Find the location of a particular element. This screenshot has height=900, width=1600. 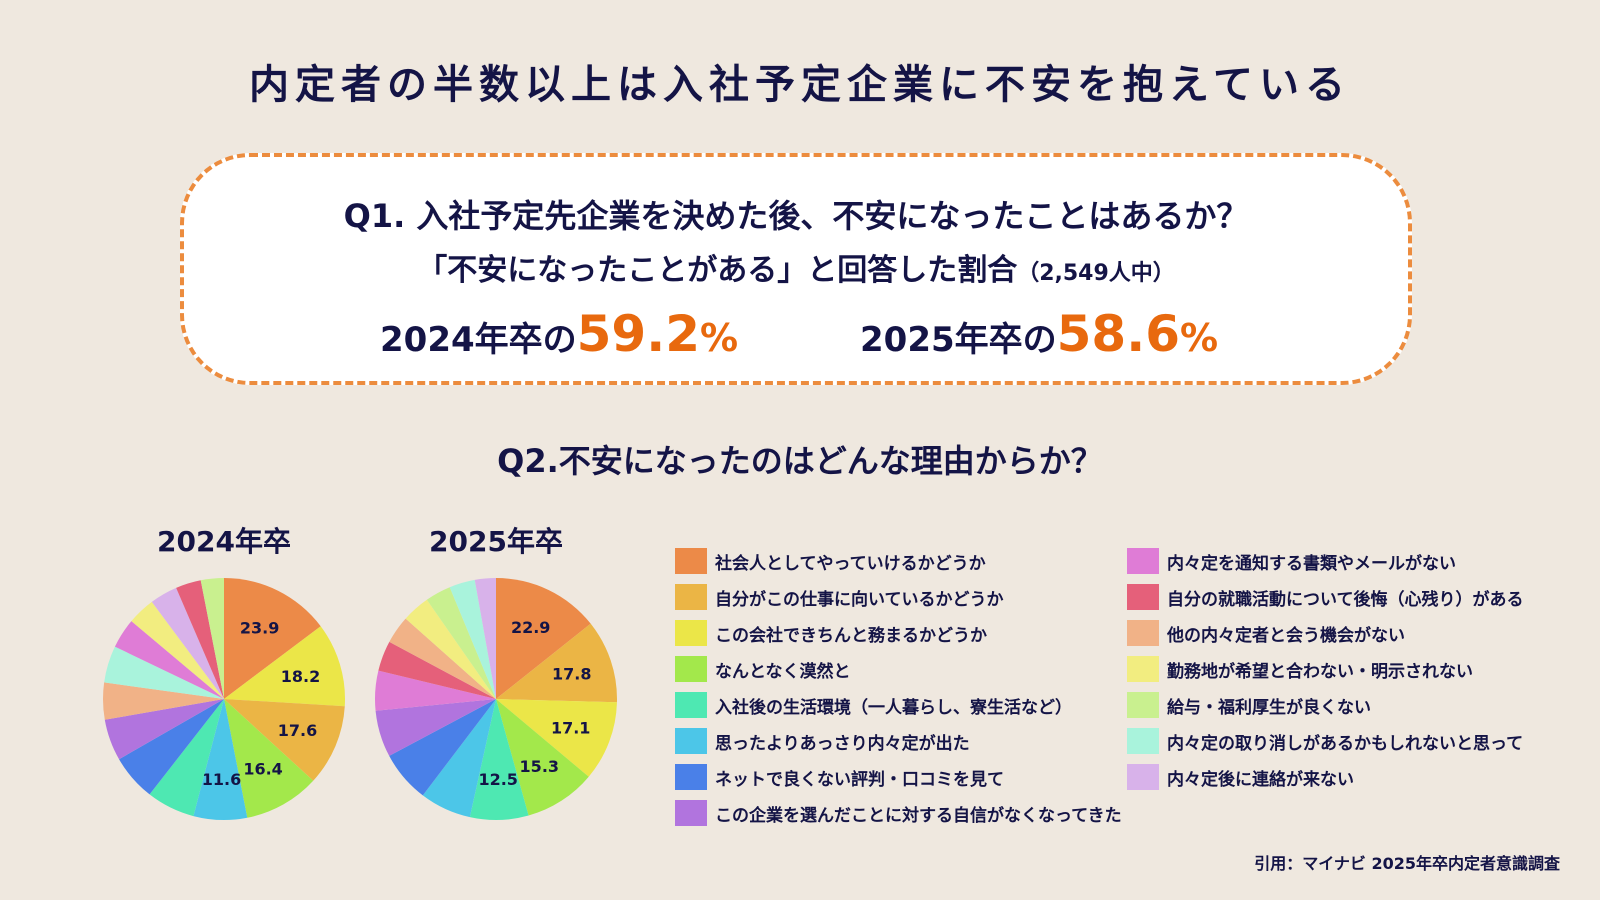

legend-label: ネットで良くない評判・口コミを見て is located at coordinates (859, 779).